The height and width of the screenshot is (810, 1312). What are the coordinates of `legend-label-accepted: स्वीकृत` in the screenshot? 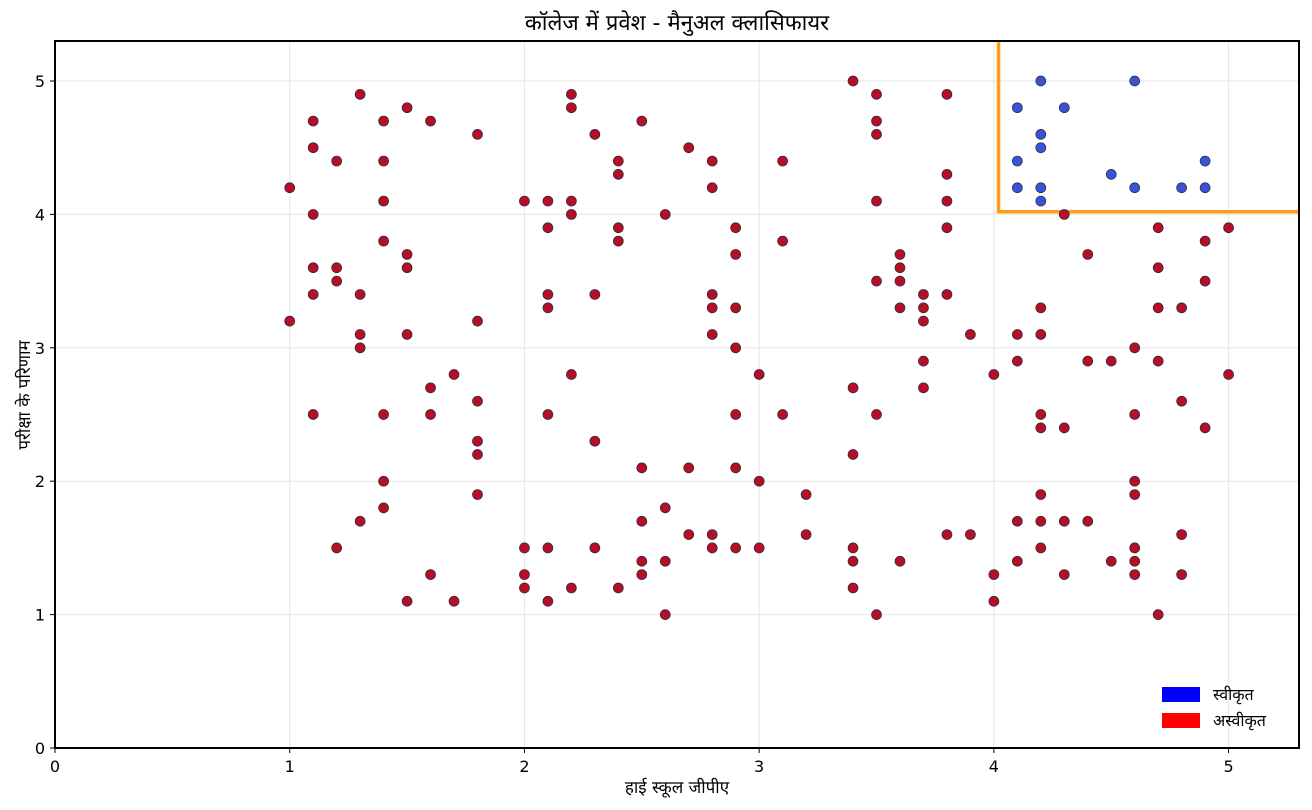 It's located at (1234, 695).